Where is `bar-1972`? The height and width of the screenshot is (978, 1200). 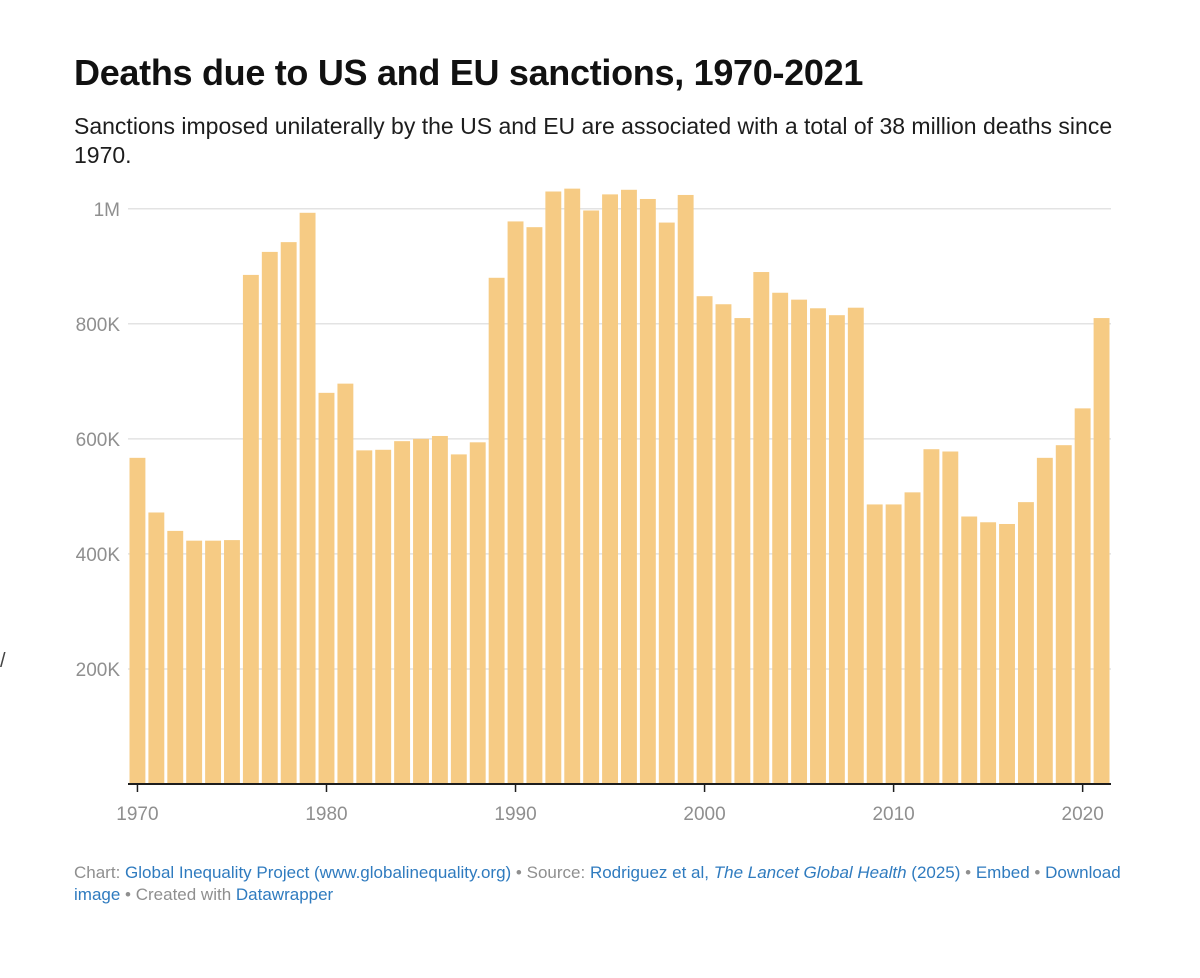 bar-1972 is located at coordinates (175, 657).